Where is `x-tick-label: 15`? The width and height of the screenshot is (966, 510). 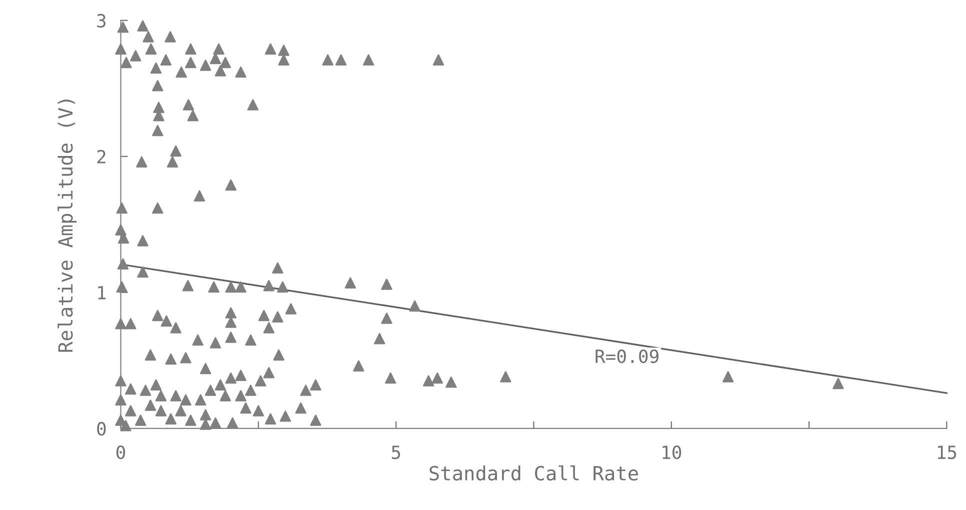 x-tick-label: 15 is located at coordinates (947, 453).